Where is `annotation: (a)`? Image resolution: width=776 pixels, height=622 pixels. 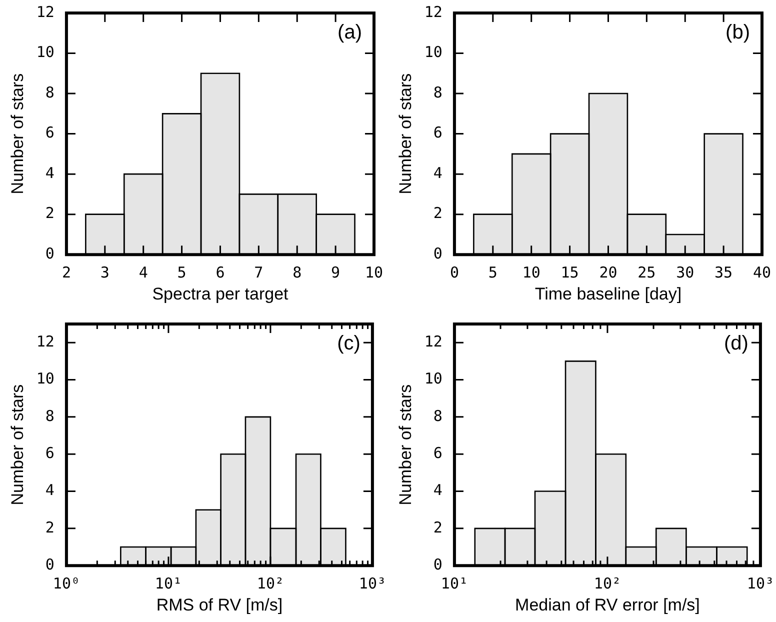 annotation: (a) is located at coordinates (350, 33).